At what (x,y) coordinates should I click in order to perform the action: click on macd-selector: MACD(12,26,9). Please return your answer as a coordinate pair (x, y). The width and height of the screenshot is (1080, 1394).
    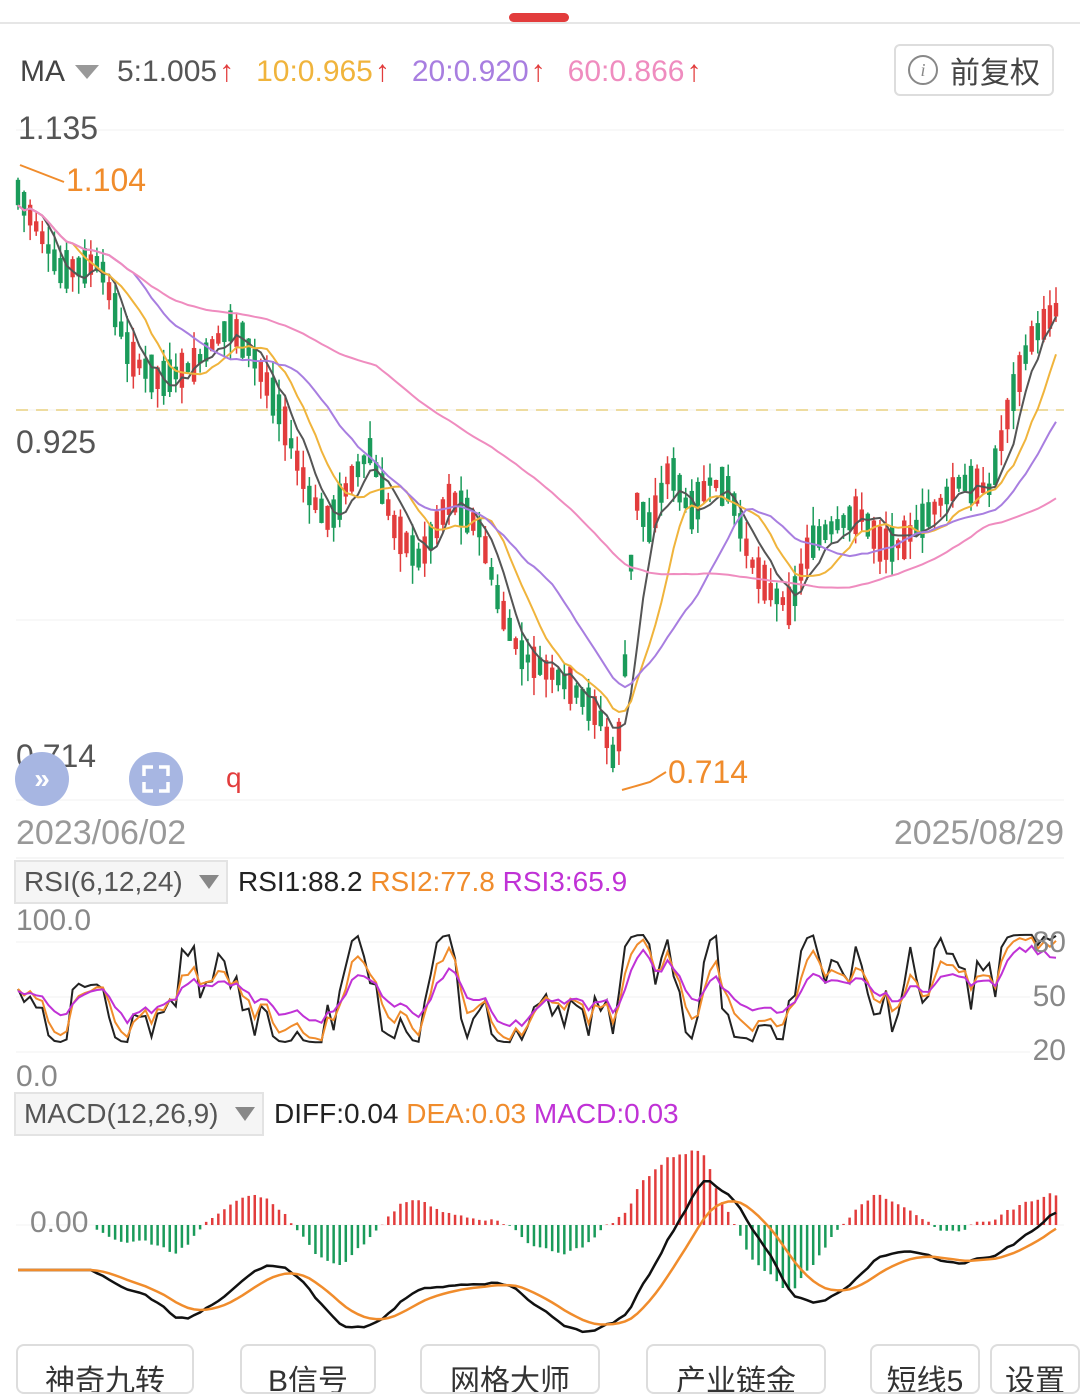
    Looking at the image, I should click on (139, 1114).